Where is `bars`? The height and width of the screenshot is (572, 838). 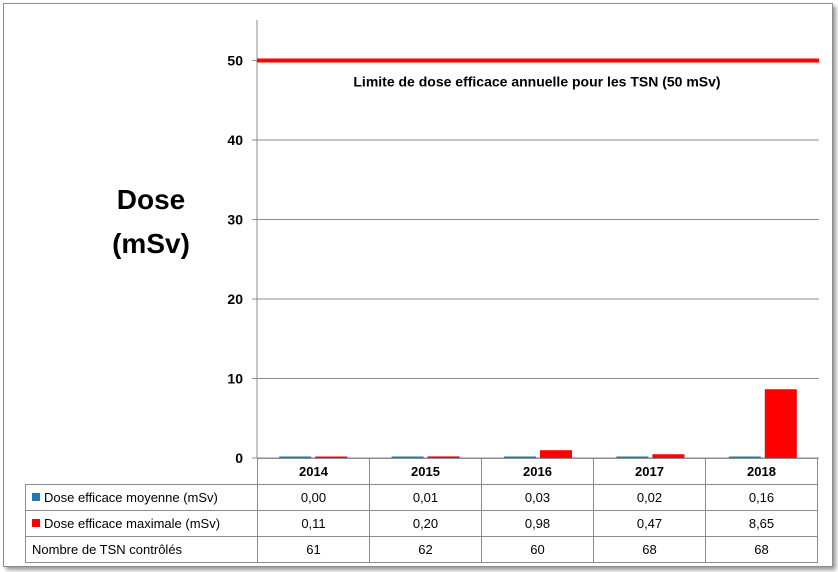
bars is located at coordinates (538, 423).